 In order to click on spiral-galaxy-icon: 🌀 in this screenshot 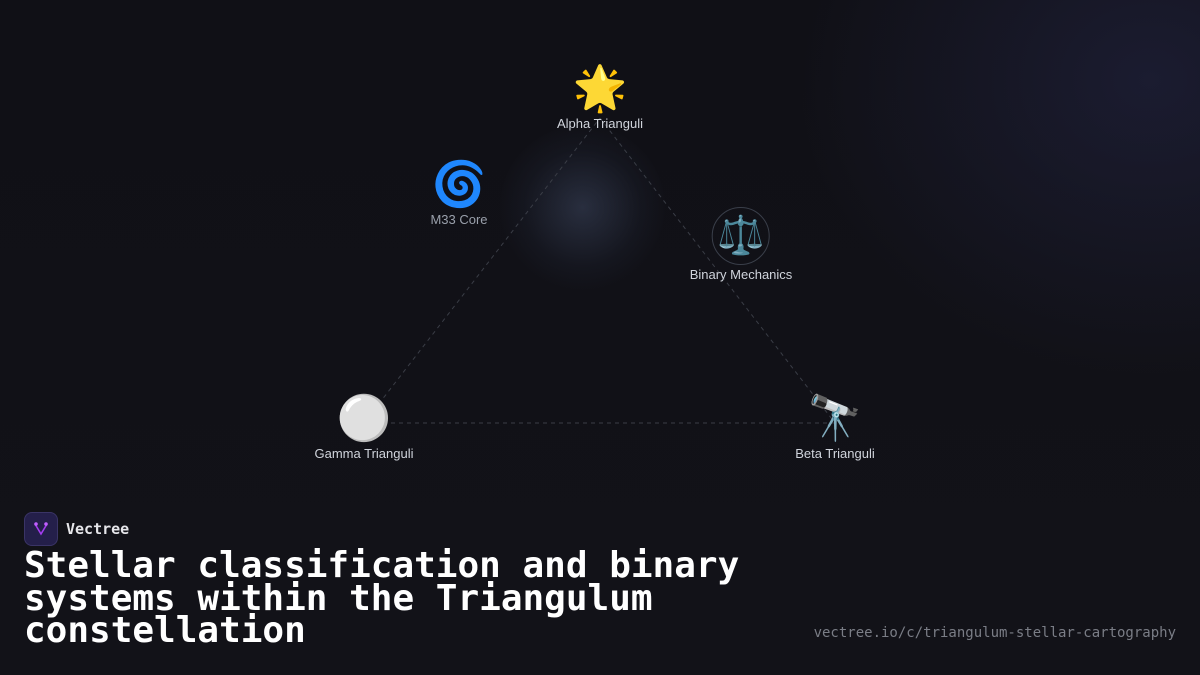, I will do `click(459, 184)`.